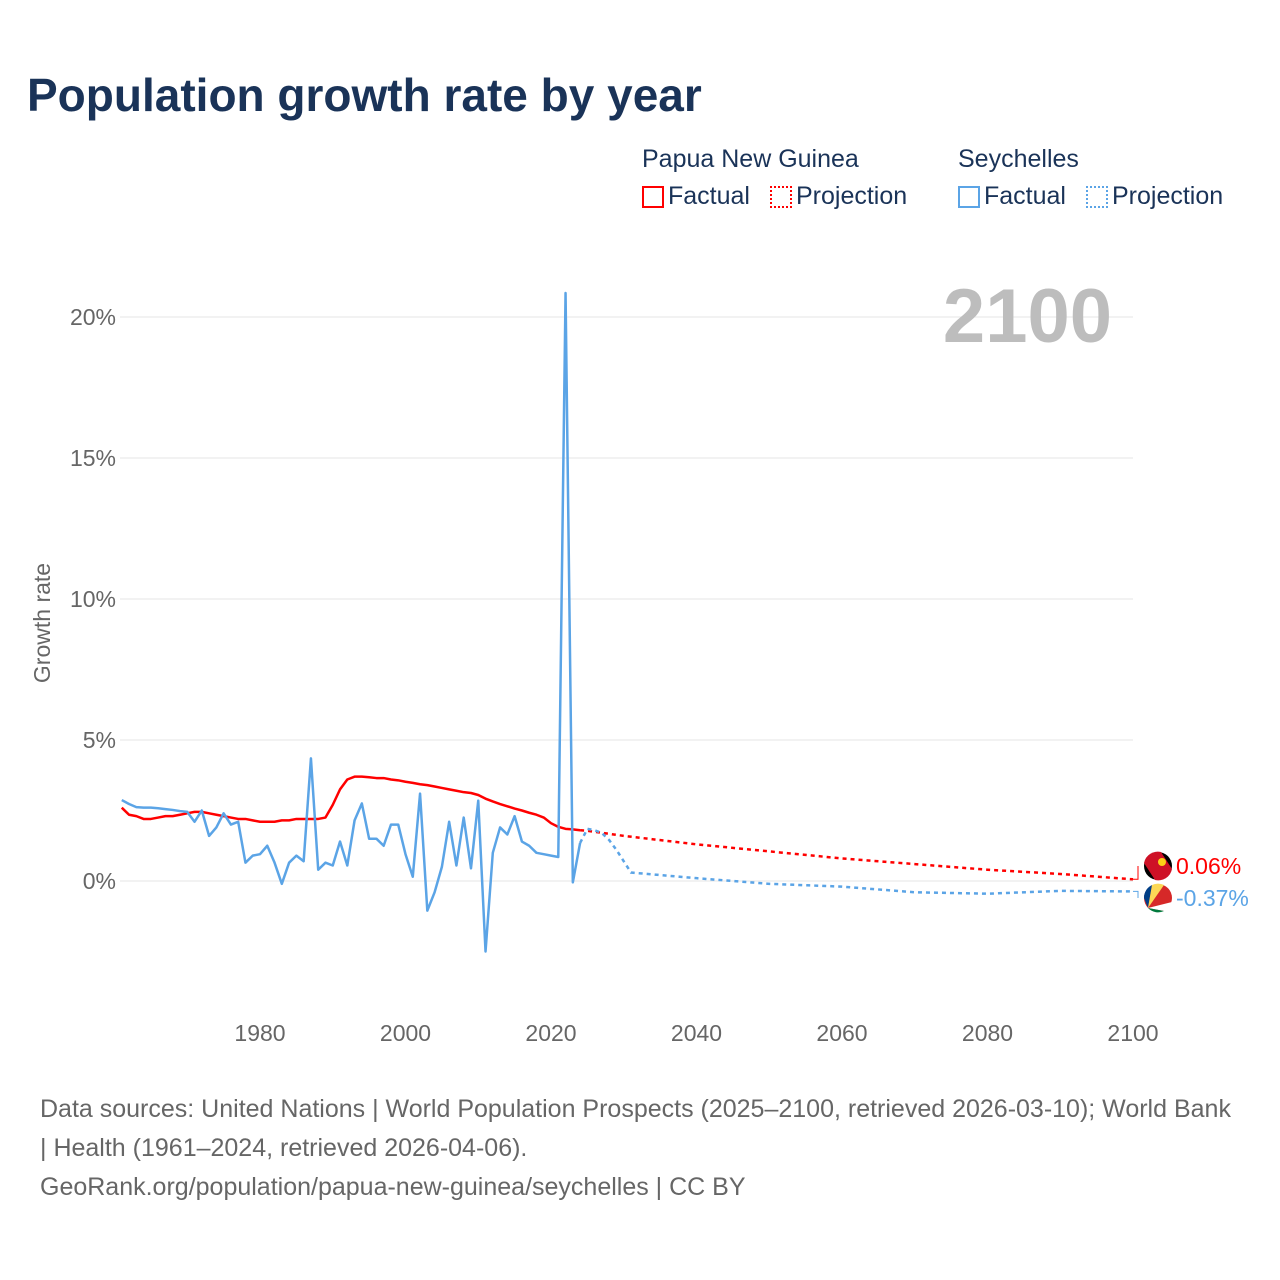 Image resolution: width=1280 pixels, height=1280 pixels. Describe the element at coordinates (1018, 159) in the screenshot. I see `legend-group-name: Seychelles` at that location.